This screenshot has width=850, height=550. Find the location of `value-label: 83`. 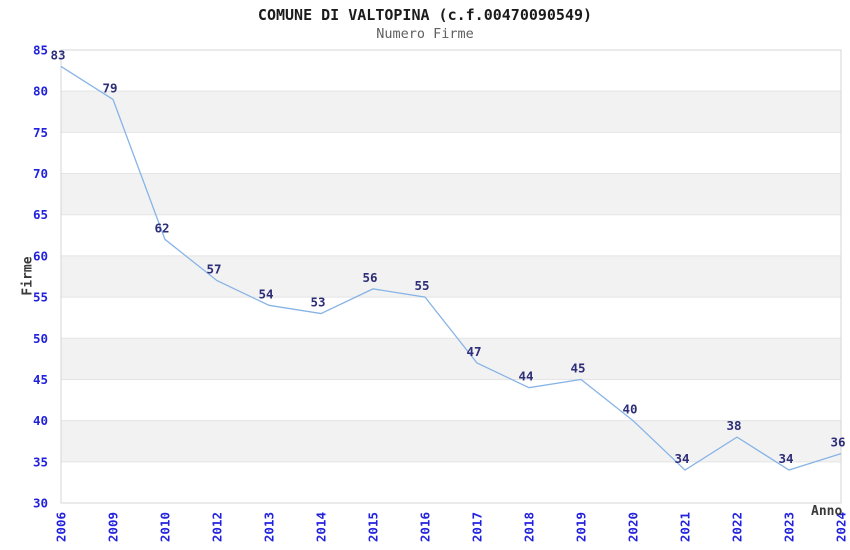

value-label: 83 is located at coordinates (57, 54).